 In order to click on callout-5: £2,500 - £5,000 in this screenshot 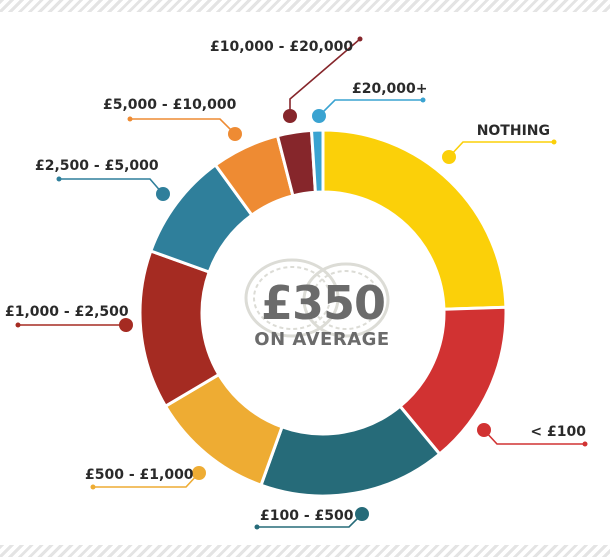, I will do `click(102, 179)`.